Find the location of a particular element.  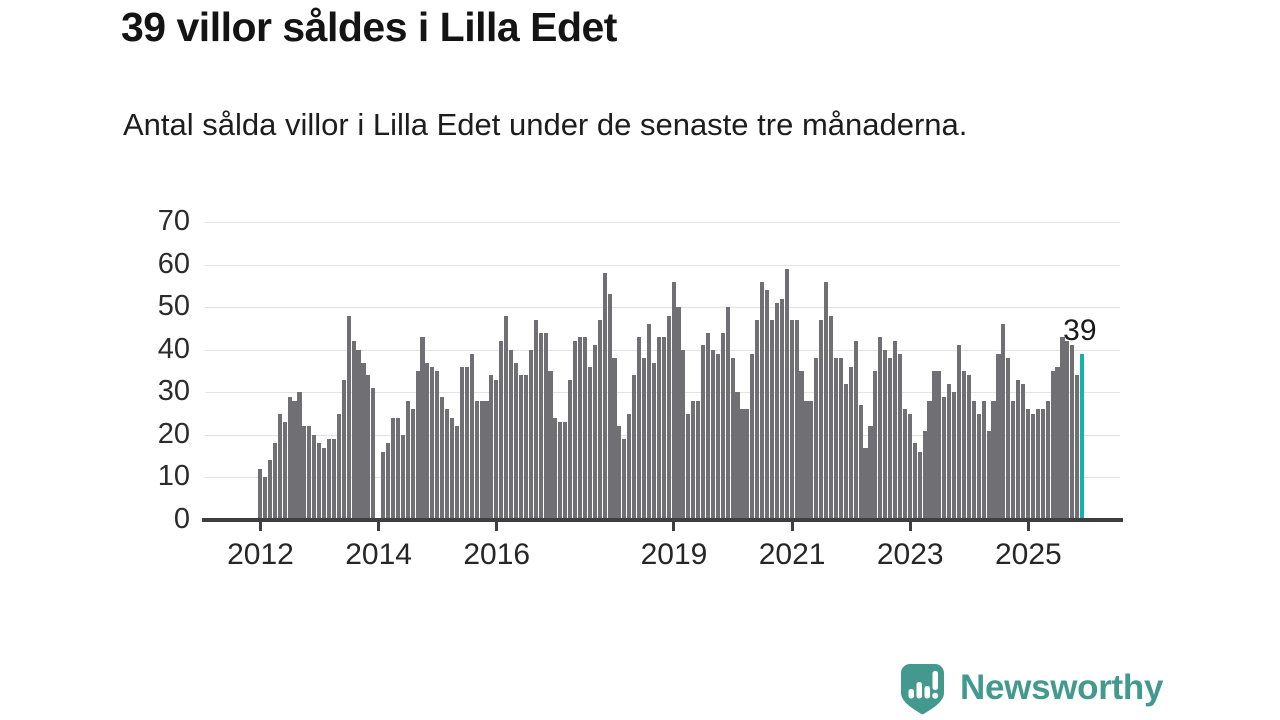

logo-bar-medium is located at coordinates (927, 692).